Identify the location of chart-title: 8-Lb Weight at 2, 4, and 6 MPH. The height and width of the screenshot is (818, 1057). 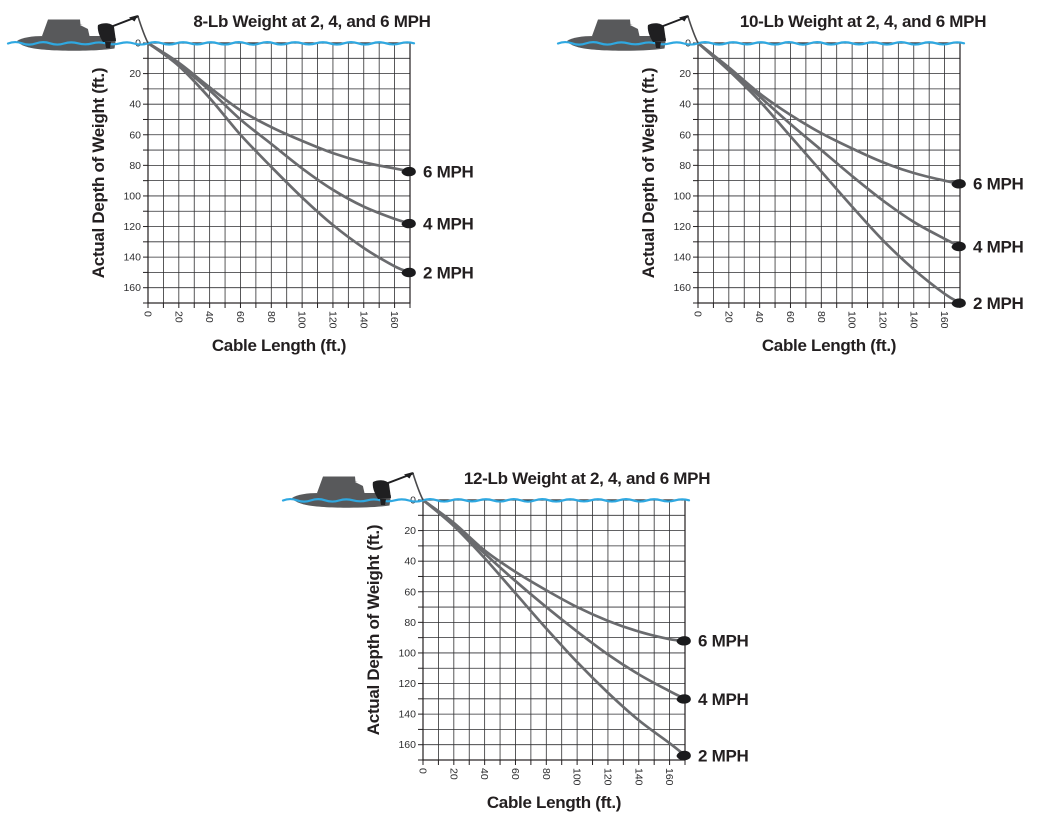
(311, 21).